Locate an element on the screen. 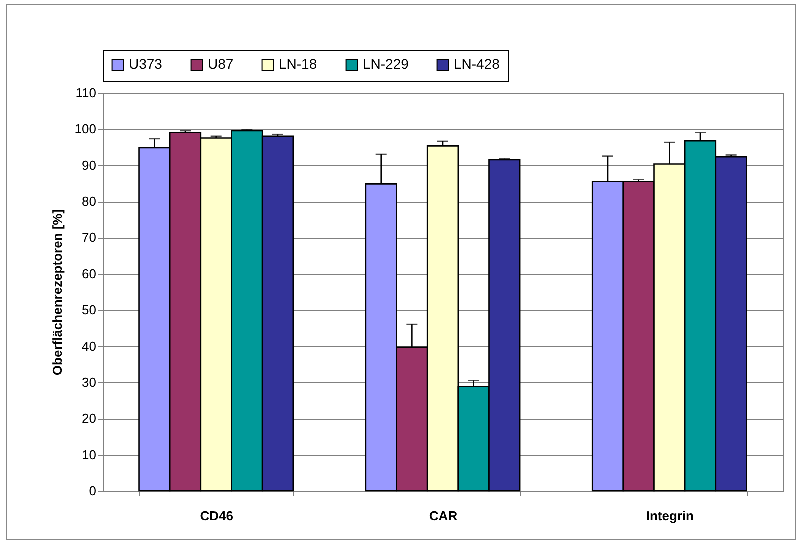  y-tick-label: 10 is located at coordinates (89, 454).